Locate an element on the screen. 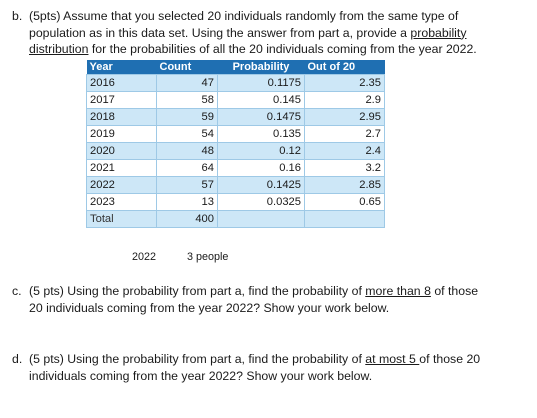 Image resolution: width=537 pixels, height=418 pixels. table-row: 2016 47 0.1175 2.35 is located at coordinates (235, 83).